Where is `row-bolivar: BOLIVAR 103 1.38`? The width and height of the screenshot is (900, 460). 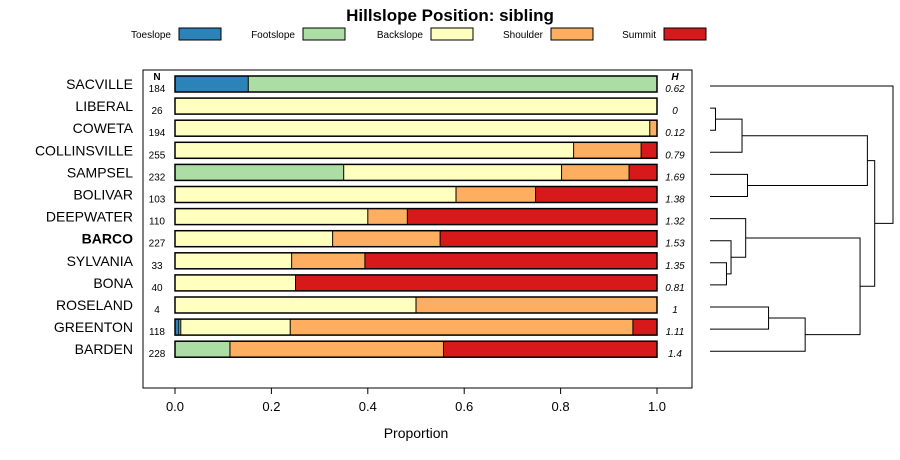
row-bolivar: BOLIVAR 103 1.38 is located at coordinates (379, 195).